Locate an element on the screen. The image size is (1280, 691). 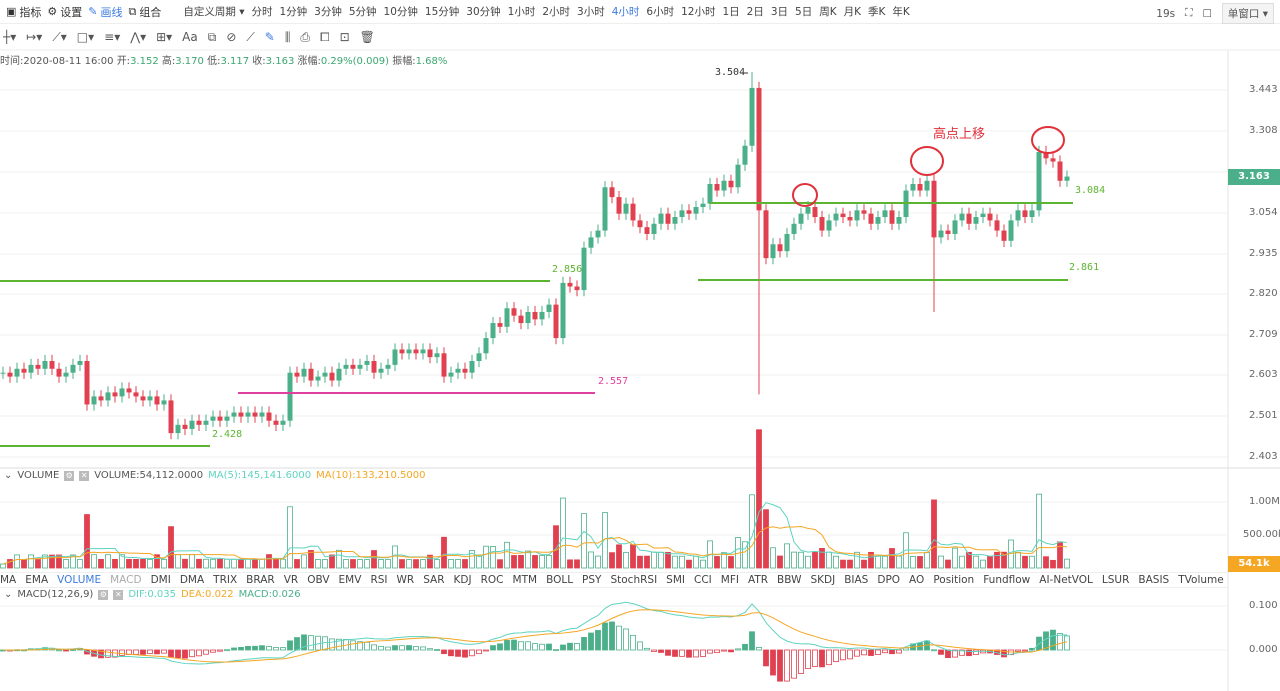
tab-kdj: KDJ is located at coordinates (462, 580).